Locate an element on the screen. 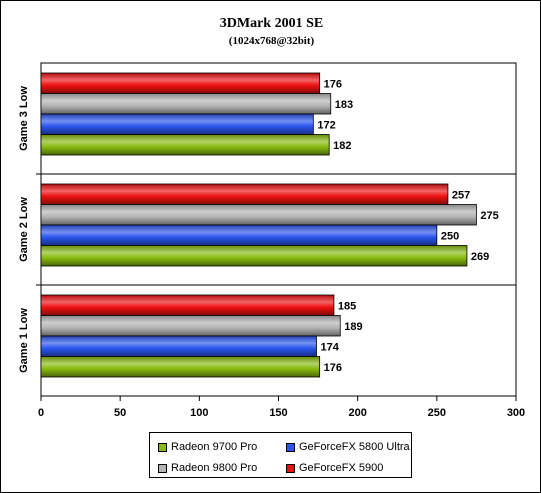  legend-item-geforcefx-5800-ultra: GeForceFX 5800 Ultra is located at coordinates (348, 447).